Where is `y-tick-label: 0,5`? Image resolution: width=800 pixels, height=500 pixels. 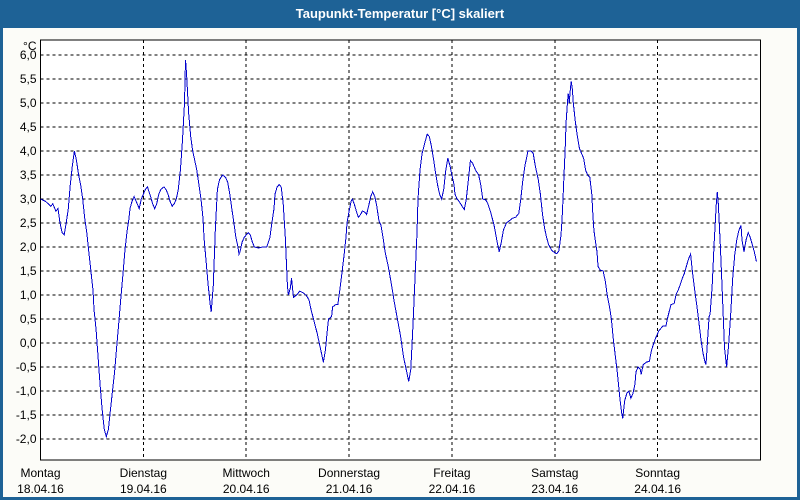
y-tick-label: 0,5 is located at coordinates (28, 319).